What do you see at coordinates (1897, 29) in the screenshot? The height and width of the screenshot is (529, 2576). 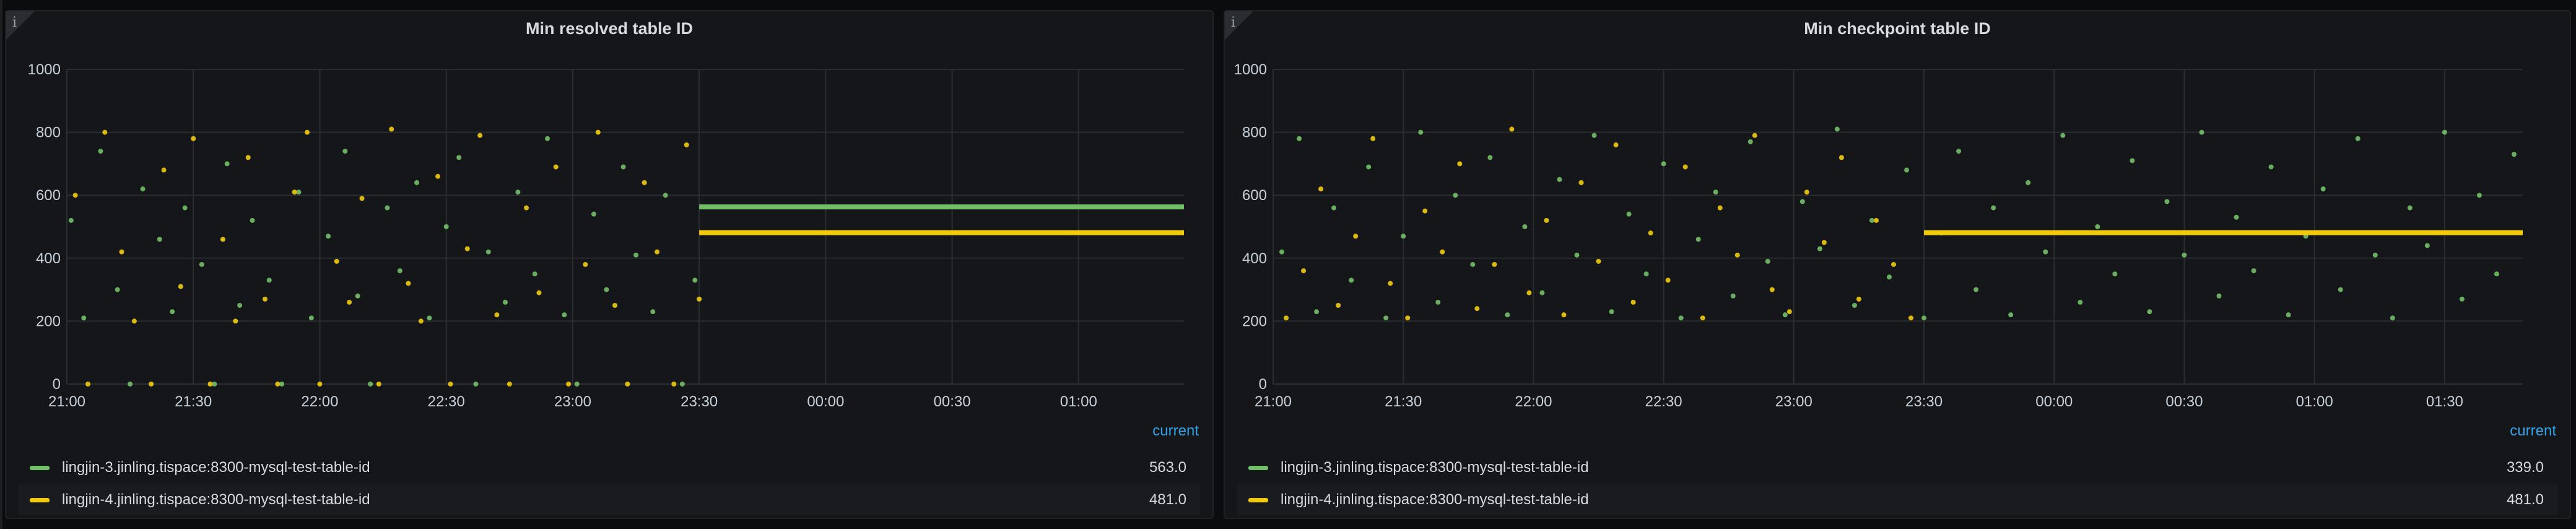 I see `panel-title: Min checkpoint table ID` at bounding box center [1897, 29].